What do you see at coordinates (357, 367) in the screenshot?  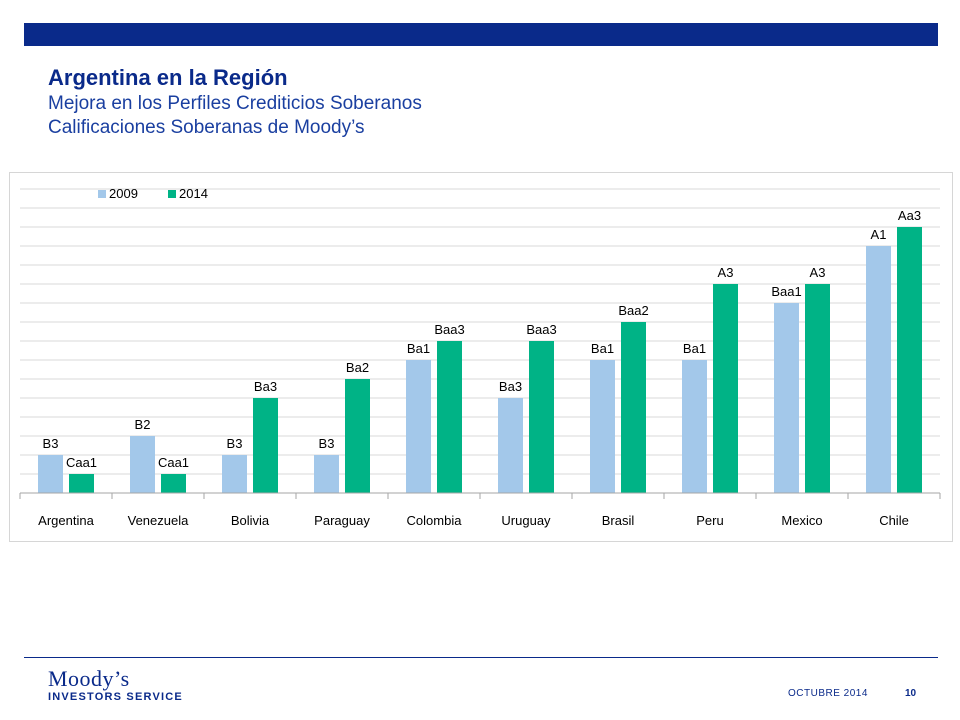 I see `data-label: Ba2` at bounding box center [357, 367].